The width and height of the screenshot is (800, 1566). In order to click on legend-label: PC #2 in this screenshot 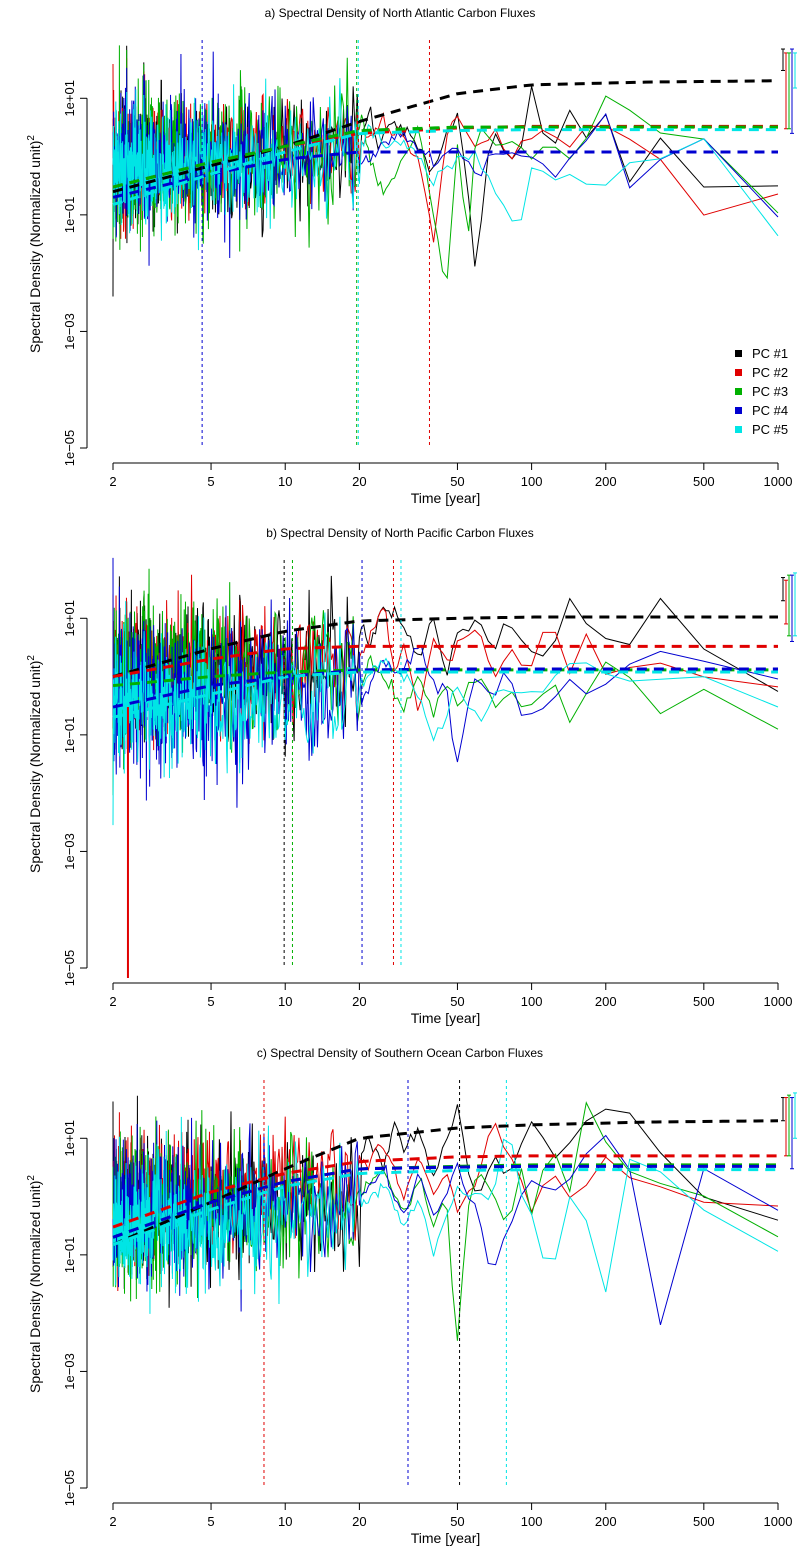, I will do `click(770, 372)`.